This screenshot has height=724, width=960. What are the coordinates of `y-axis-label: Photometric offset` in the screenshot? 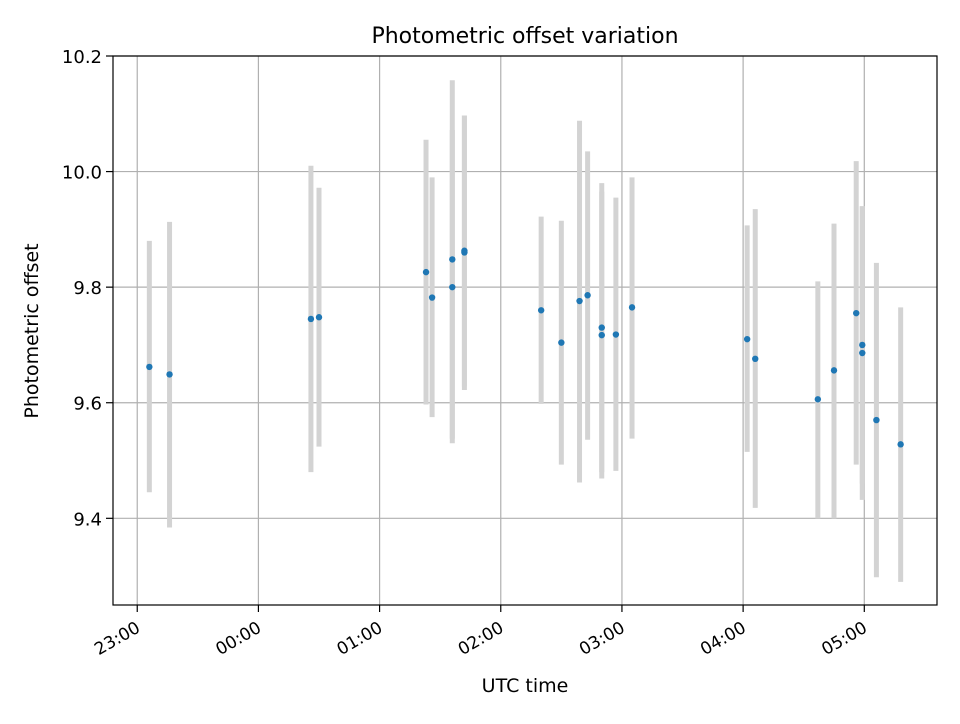 It's located at (32, 330).